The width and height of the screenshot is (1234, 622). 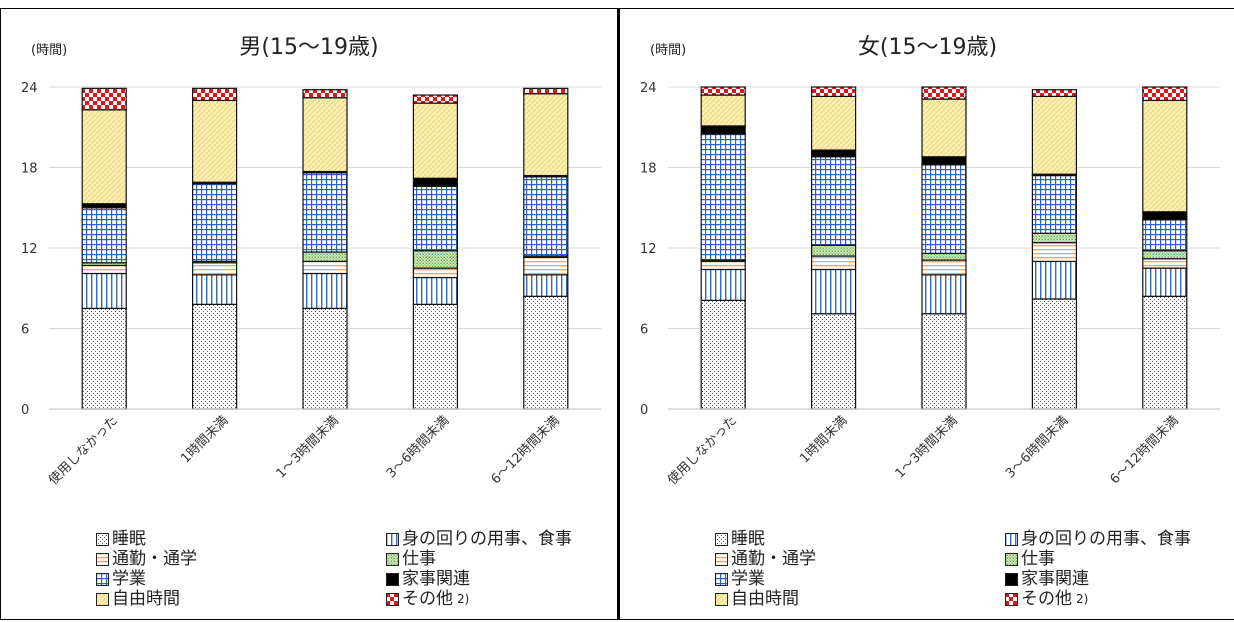 What do you see at coordinates (419, 559) in the screenshot?
I see `legend-label: 仕事` at bounding box center [419, 559].